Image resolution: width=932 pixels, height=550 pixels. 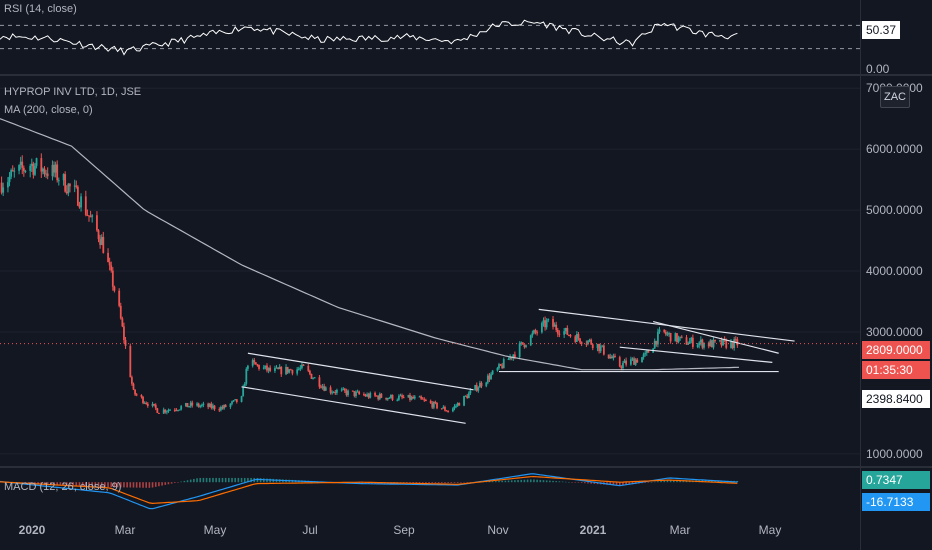 I want to click on macd-pane: MACD (12, 26, close, 9), so click(x=430, y=490).